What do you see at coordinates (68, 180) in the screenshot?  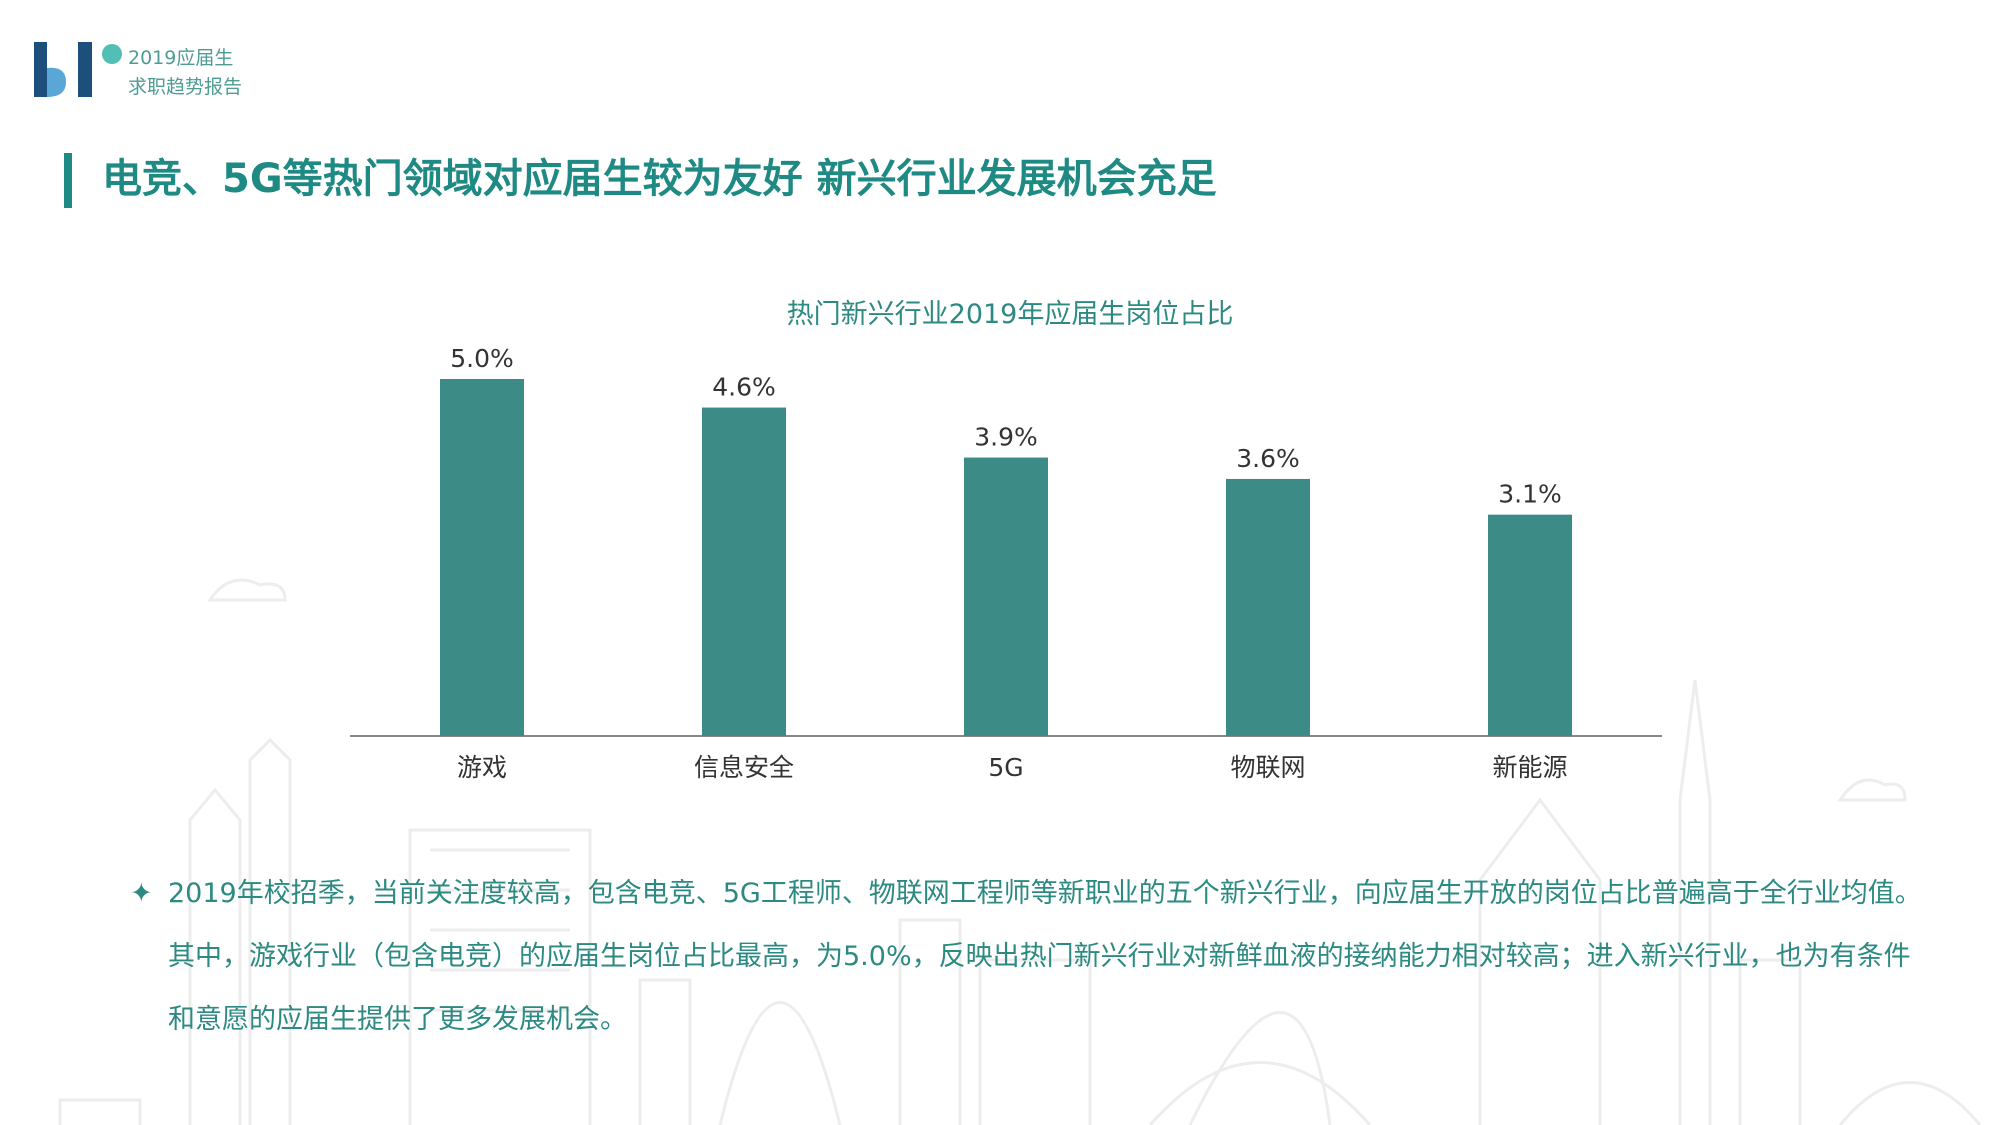 I see `title-accent-bar` at bounding box center [68, 180].